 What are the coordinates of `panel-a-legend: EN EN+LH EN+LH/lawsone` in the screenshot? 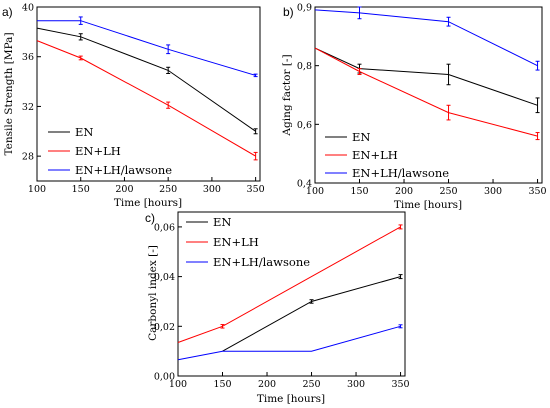 It's located at (110, 151).